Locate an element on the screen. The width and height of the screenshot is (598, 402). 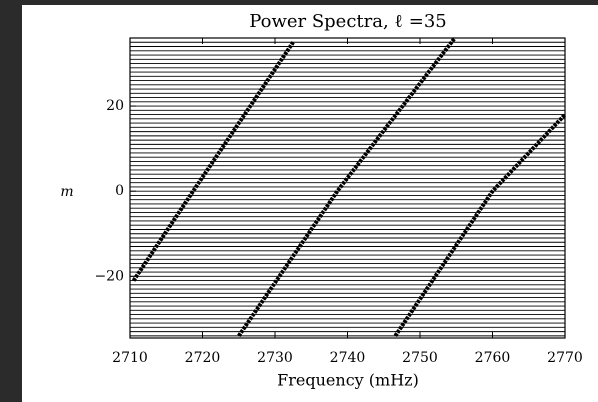
x-tick-label: 2760 is located at coordinates (493, 358).